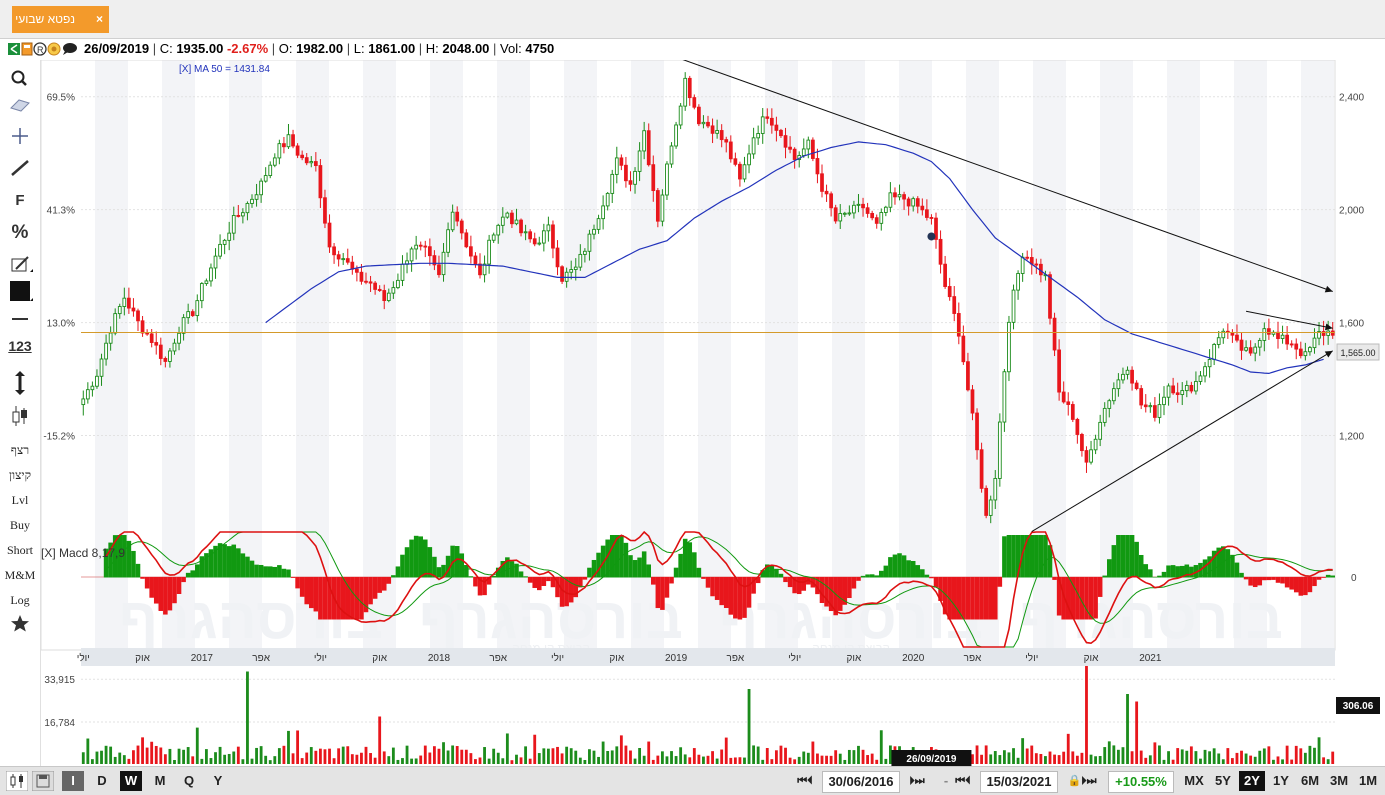  What do you see at coordinates (83, 553) in the screenshot?
I see `macd-label: [X] Macd 8,17,9` at bounding box center [83, 553].